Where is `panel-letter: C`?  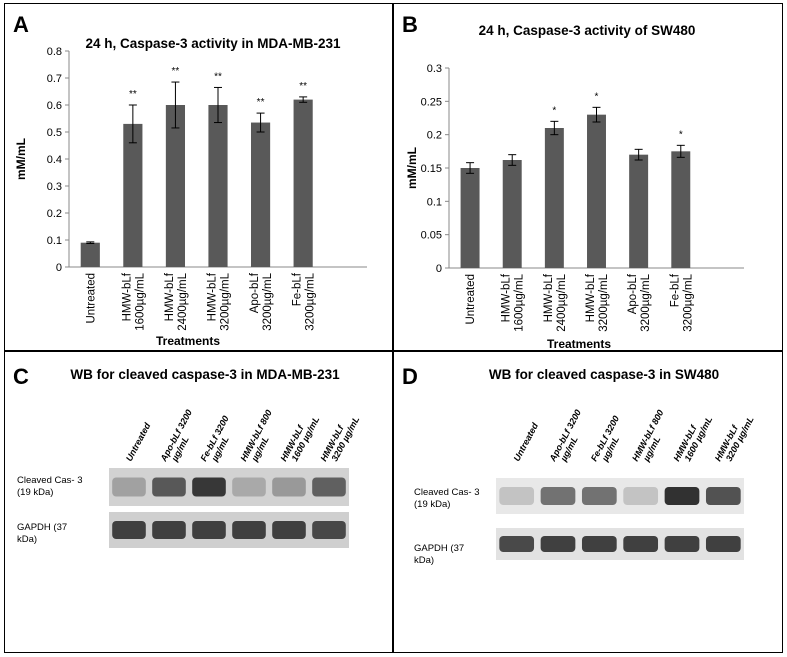
panel-letter: C is located at coordinates (21, 376).